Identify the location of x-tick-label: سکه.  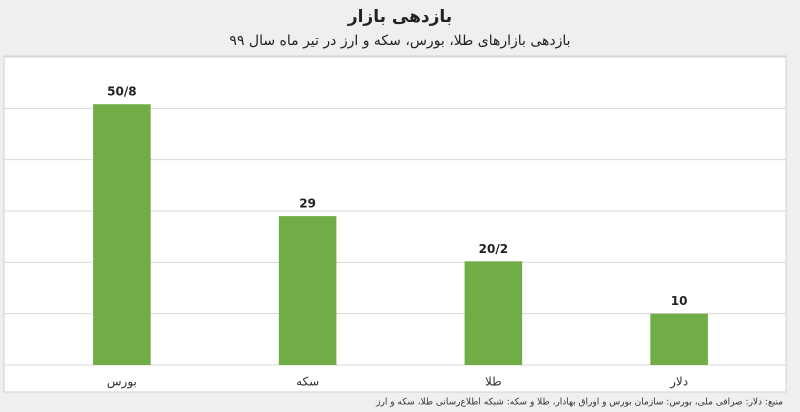
(307, 382).